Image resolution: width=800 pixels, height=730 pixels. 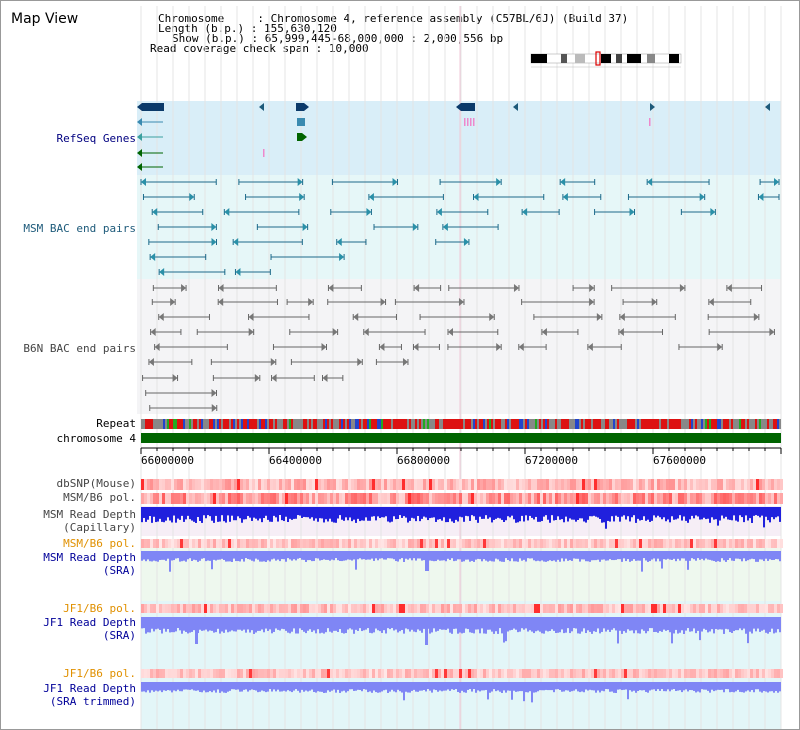 I want to click on track-label-jf1-depth-trim: JF1 Read Depth, so click(x=89, y=688).